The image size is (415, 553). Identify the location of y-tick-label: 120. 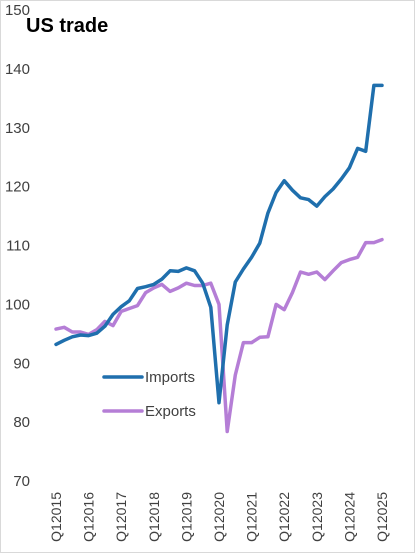
(17, 187).